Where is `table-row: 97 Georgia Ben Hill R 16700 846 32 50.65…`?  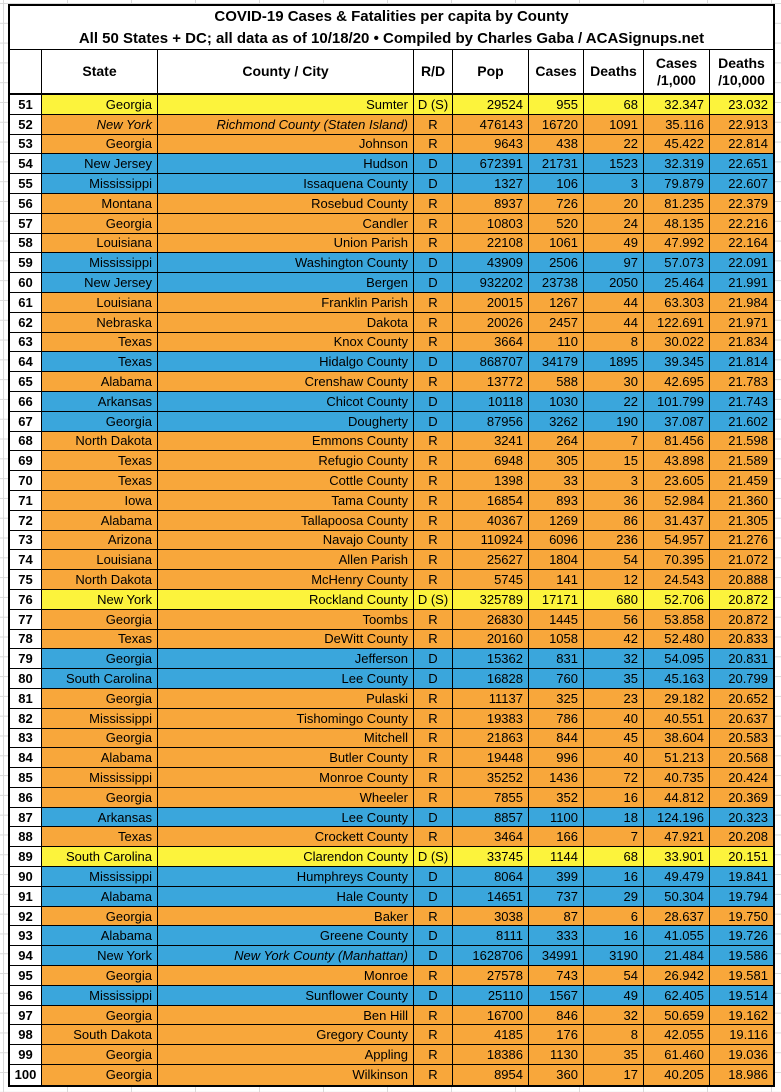 table-row: 97 Georgia Ben Hill R 16700 846 32 50.65… is located at coordinates (391, 1015).